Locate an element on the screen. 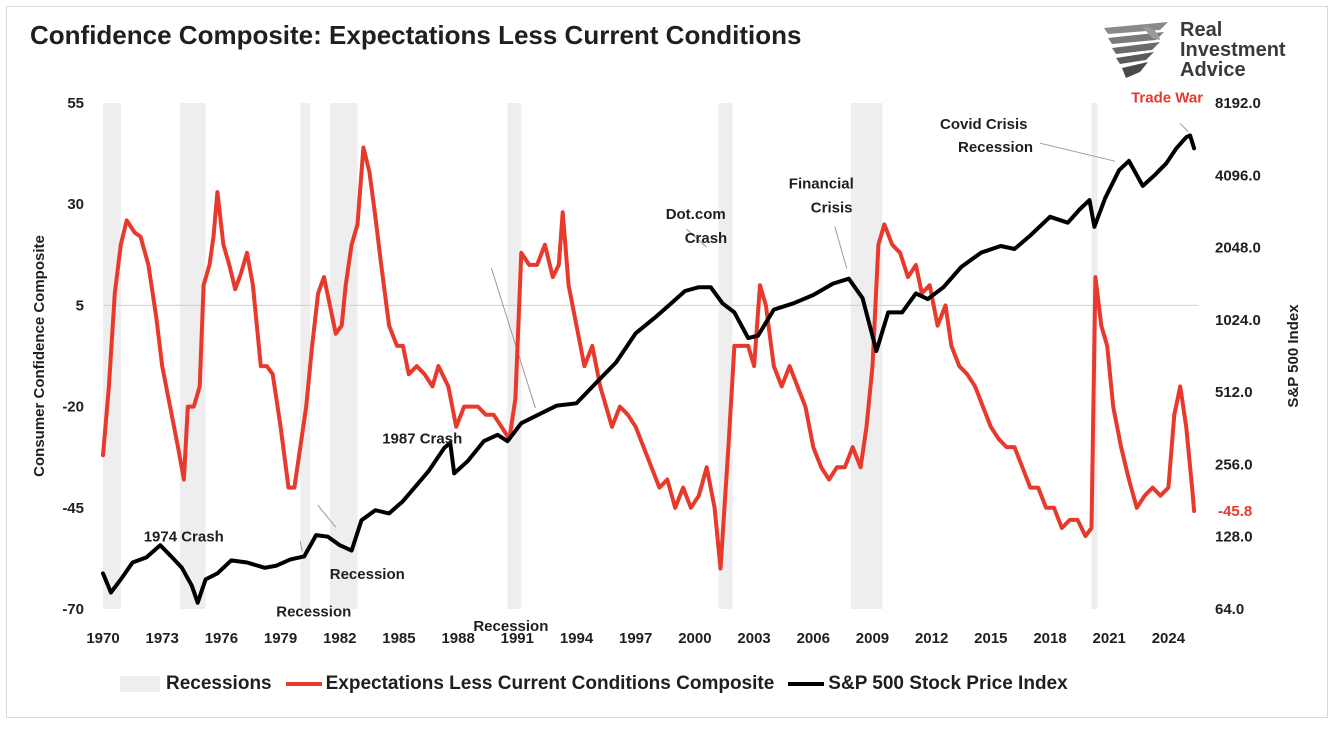  x-tick-label: 1988 is located at coordinates (457, 638).